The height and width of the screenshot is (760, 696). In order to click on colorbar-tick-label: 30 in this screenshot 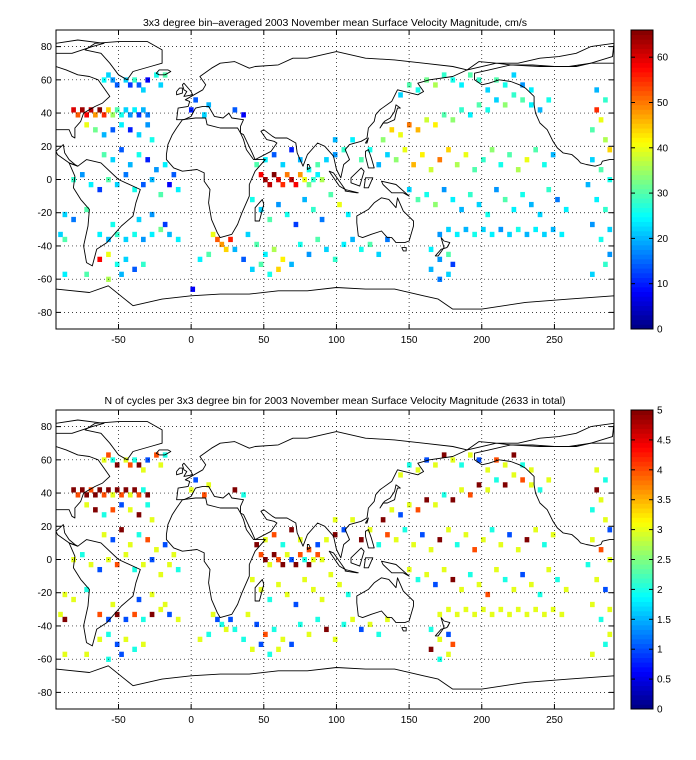, I will do `click(663, 194)`.